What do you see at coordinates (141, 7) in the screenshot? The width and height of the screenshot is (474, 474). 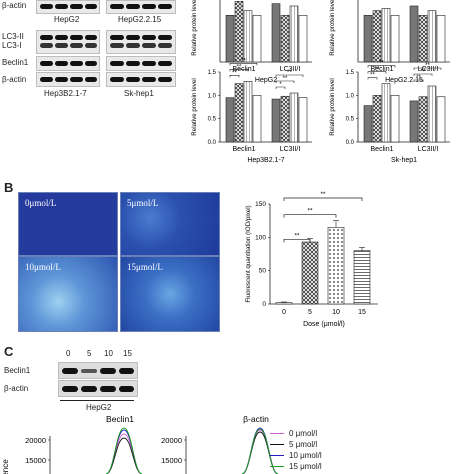 I see `blot-beta-actin-hepg2215-top` at bounding box center [141, 7].